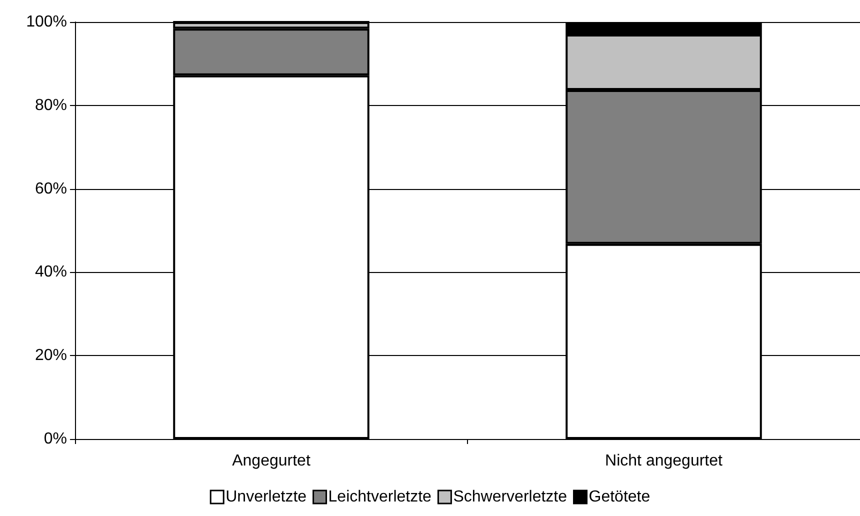 Image resolution: width=860 pixels, height=516 pixels. What do you see at coordinates (50, 189) in the screenshot?
I see `y-tick-label: 60%` at bounding box center [50, 189].